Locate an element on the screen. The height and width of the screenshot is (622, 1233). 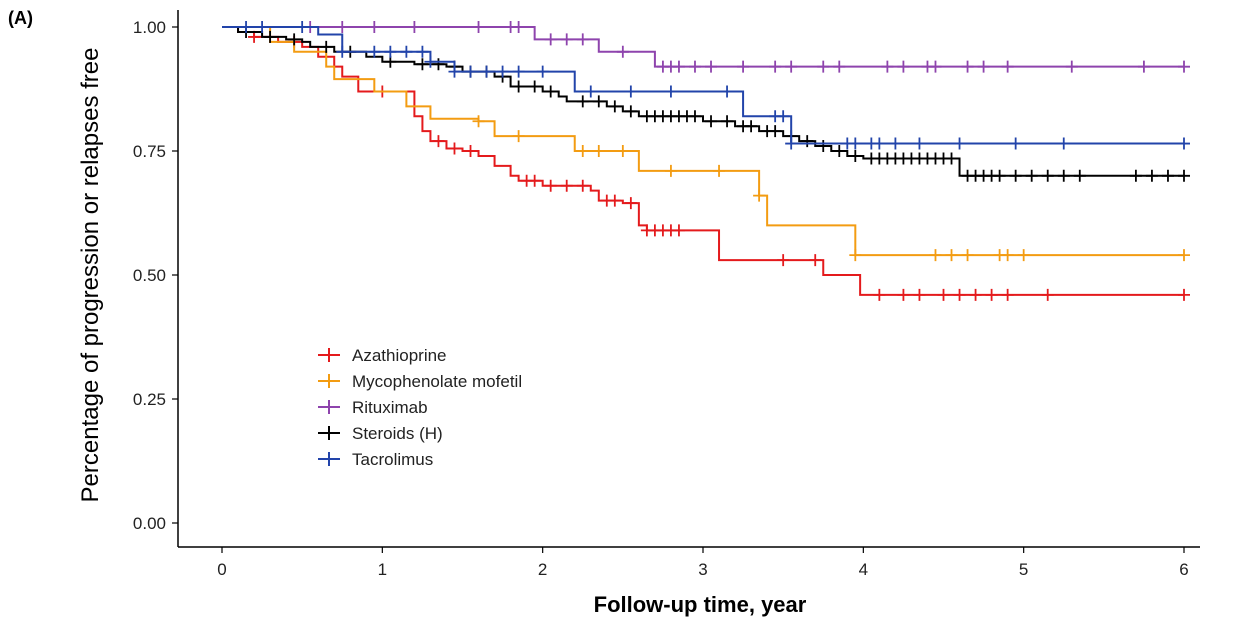
panel-label: (A) is located at coordinates (20, 18).